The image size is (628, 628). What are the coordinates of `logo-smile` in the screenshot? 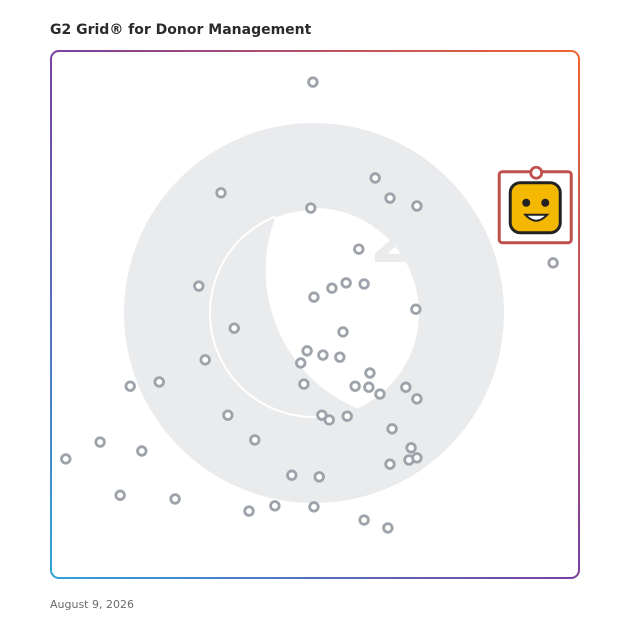 It's located at (536, 217).